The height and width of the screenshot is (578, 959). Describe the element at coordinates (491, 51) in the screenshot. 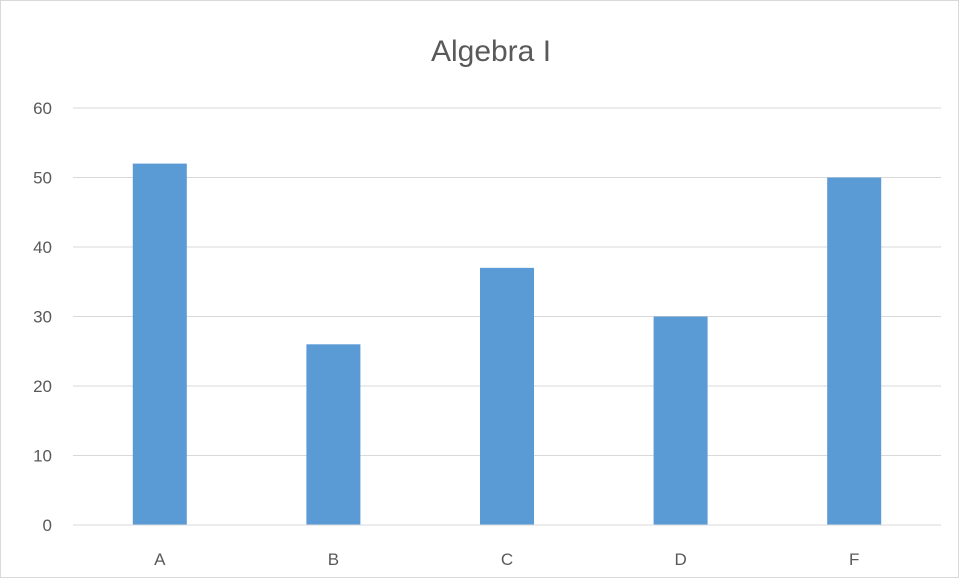

I see `chart-title: Algebra I` at that location.